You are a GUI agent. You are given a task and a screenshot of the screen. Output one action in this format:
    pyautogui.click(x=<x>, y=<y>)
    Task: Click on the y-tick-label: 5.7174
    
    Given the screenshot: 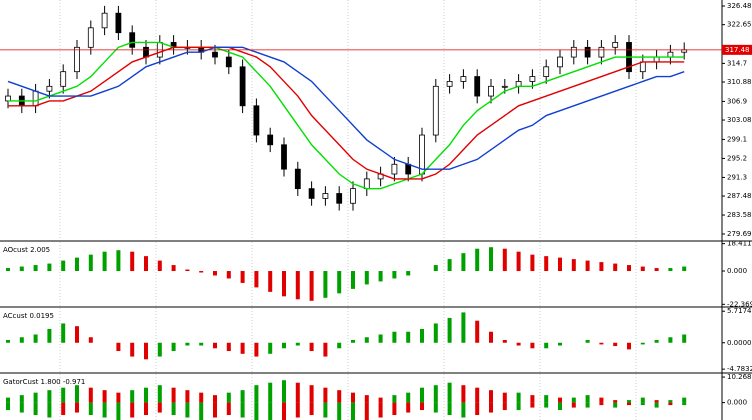 What is the action you would take?
    pyautogui.click(x=739, y=311)
    